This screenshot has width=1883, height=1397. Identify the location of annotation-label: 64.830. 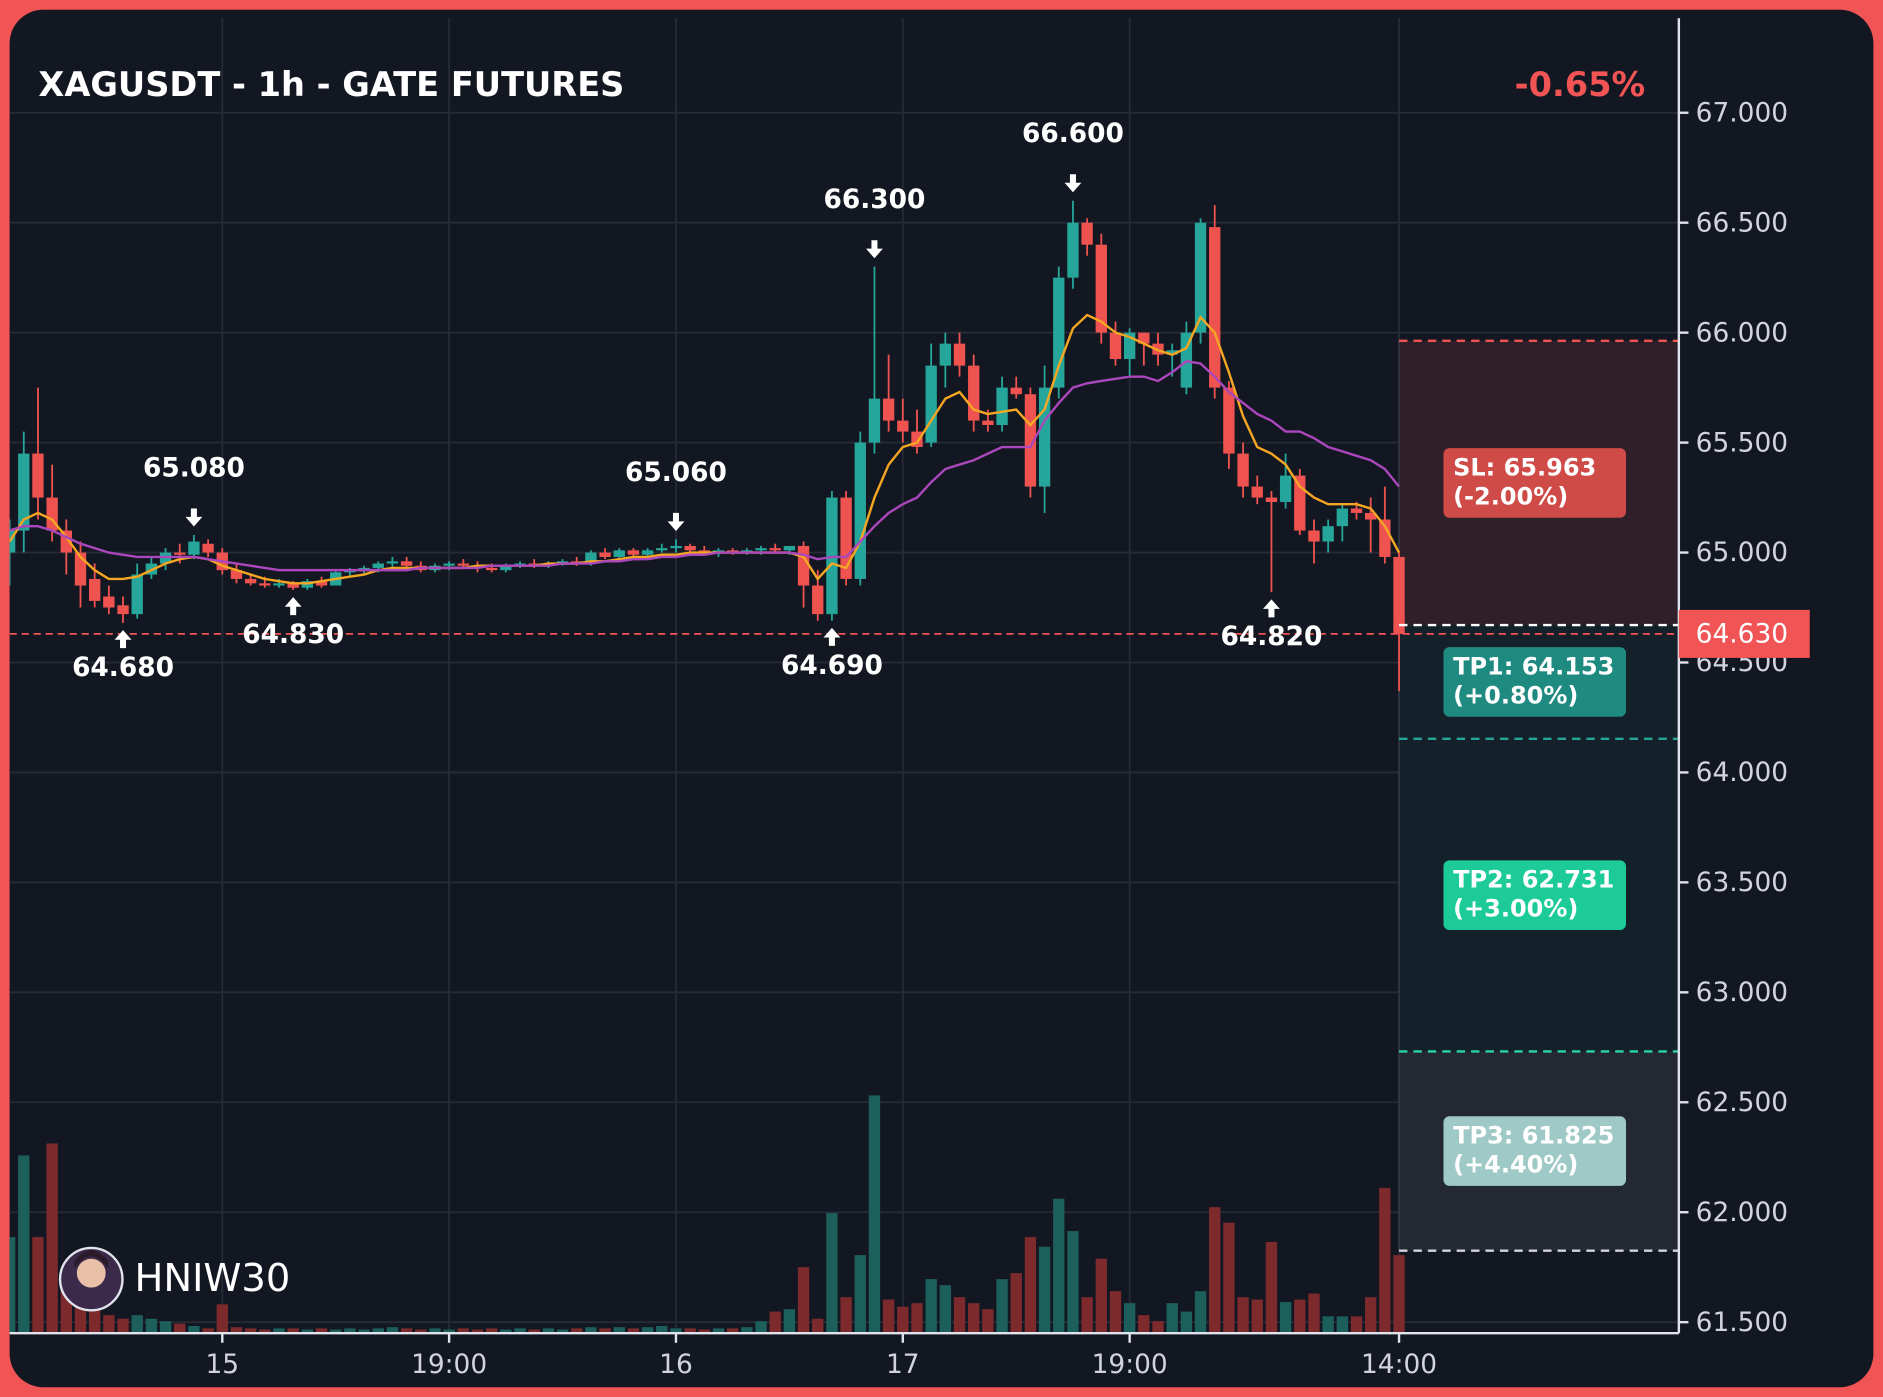
(293, 634).